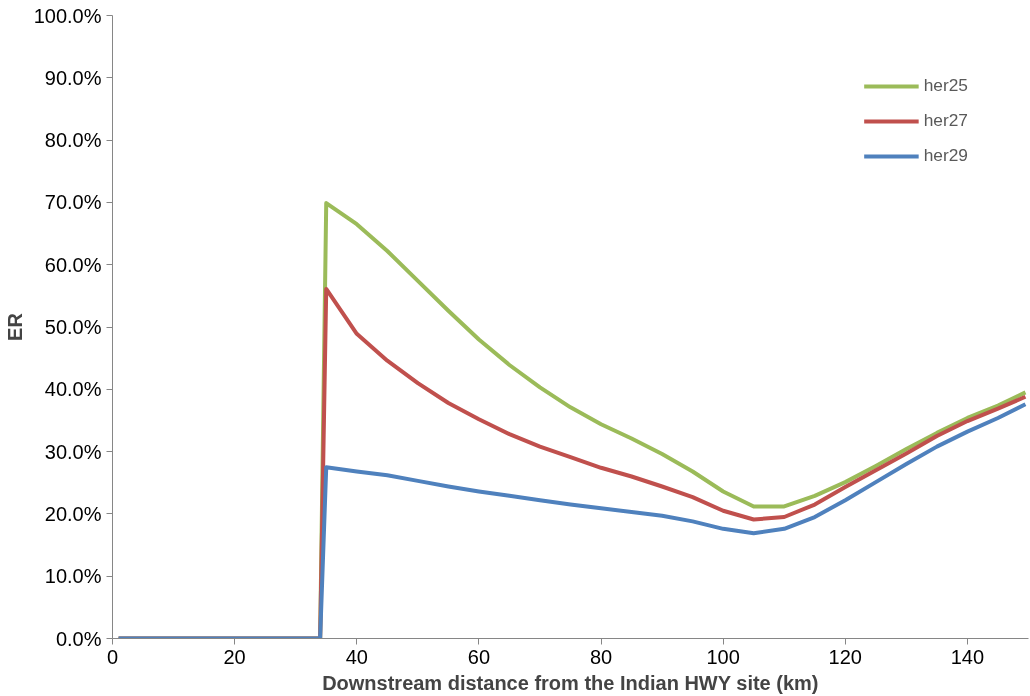 The image size is (1030, 696). I want to click on legend-label: her25, so click(945, 85).